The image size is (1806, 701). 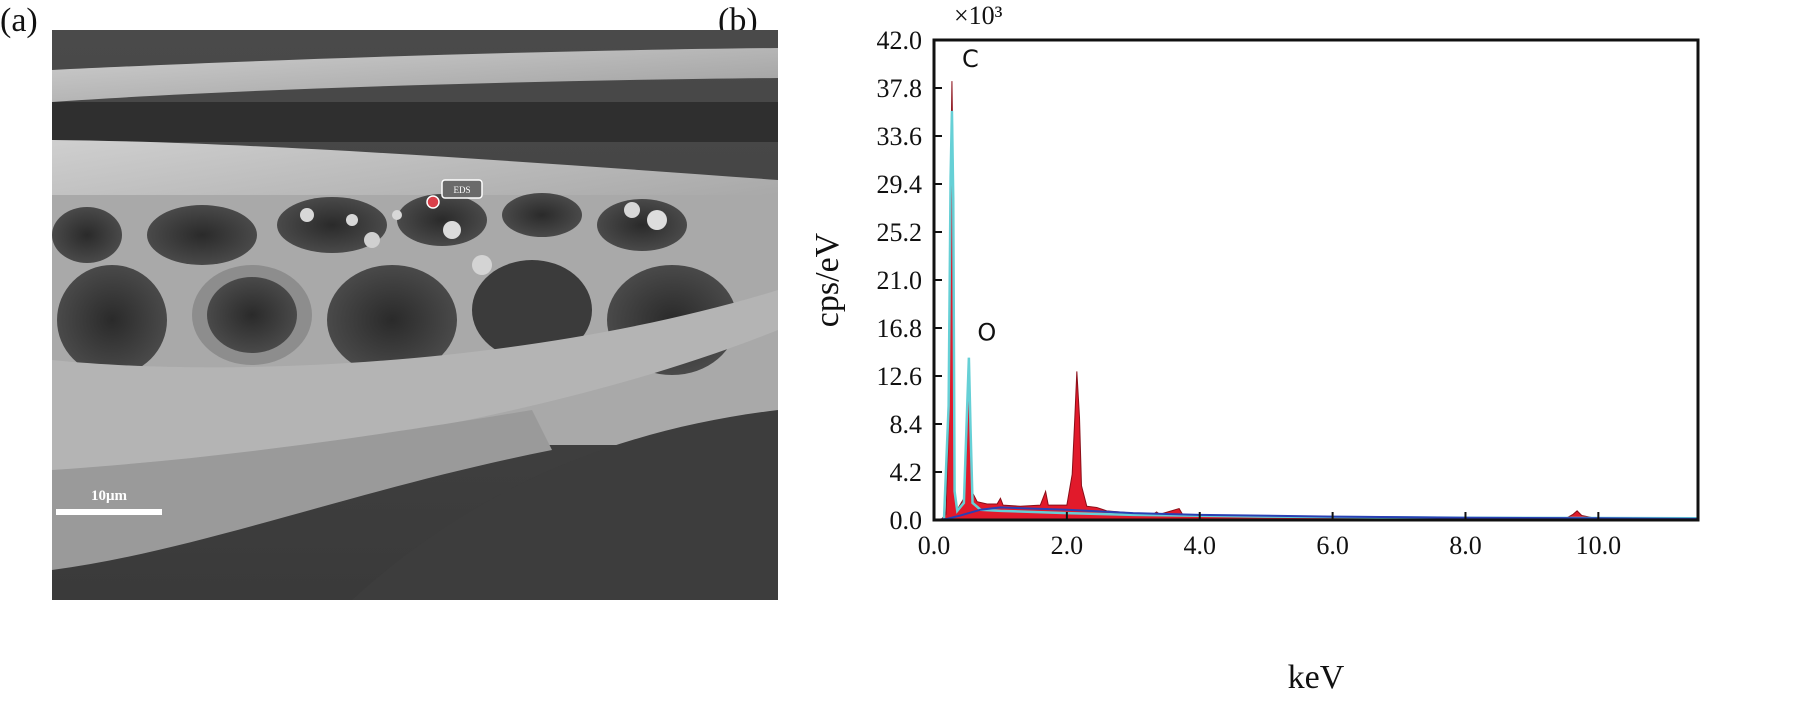 I want to click on y-tick-label: 42.0, so click(x=900, y=40).